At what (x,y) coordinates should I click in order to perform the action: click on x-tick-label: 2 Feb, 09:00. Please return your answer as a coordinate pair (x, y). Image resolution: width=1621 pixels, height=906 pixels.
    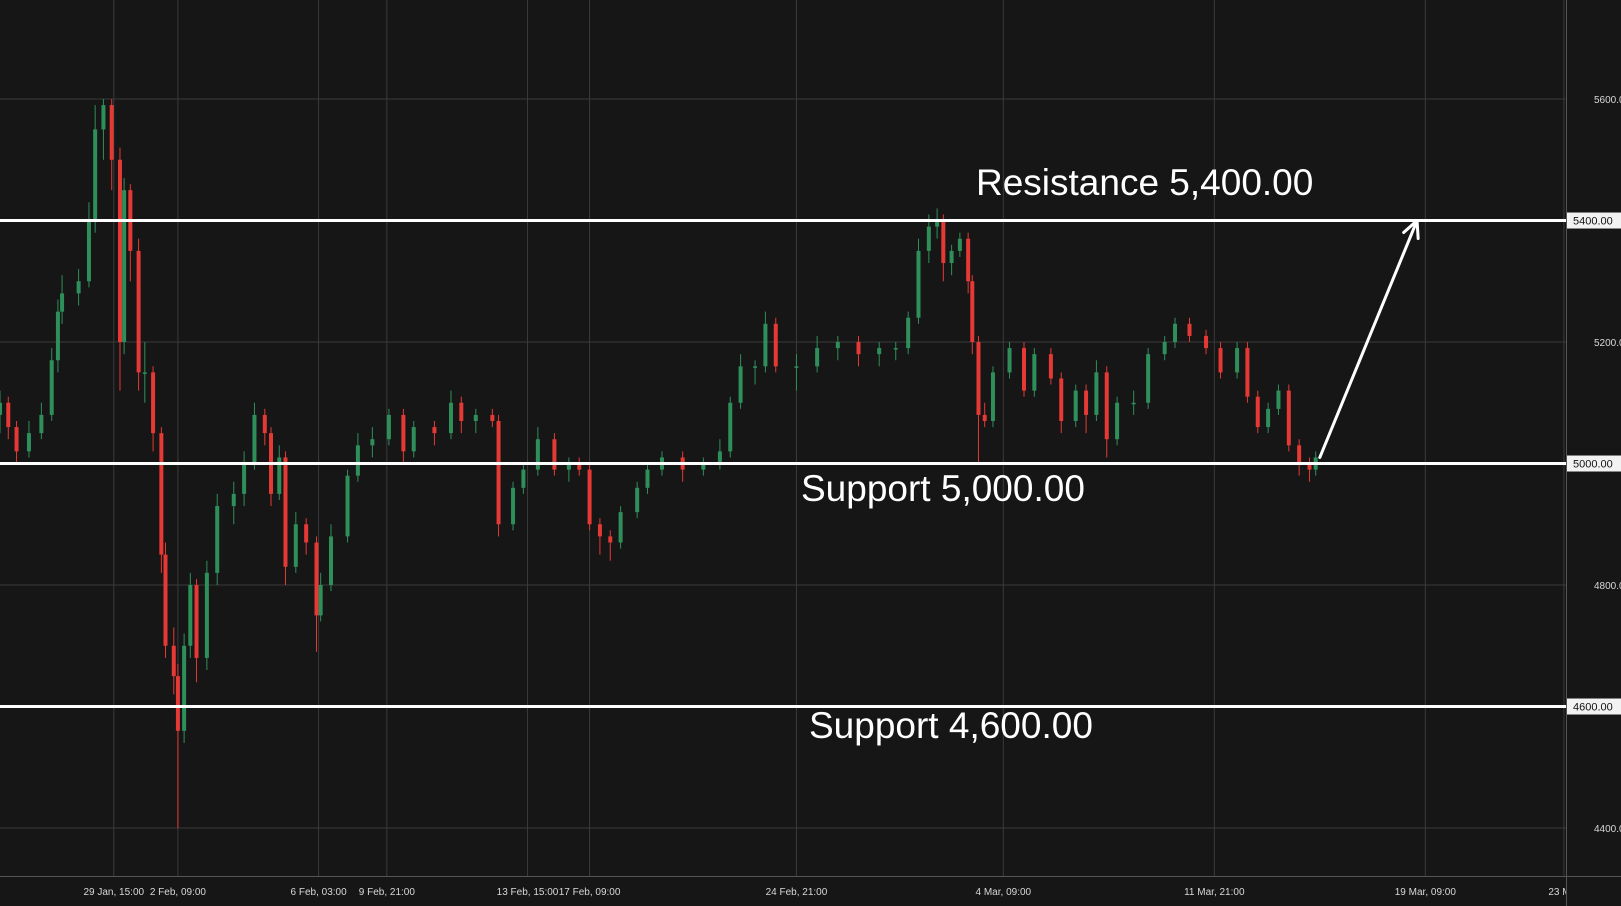
    Looking at the image, I should click on (178, 892).